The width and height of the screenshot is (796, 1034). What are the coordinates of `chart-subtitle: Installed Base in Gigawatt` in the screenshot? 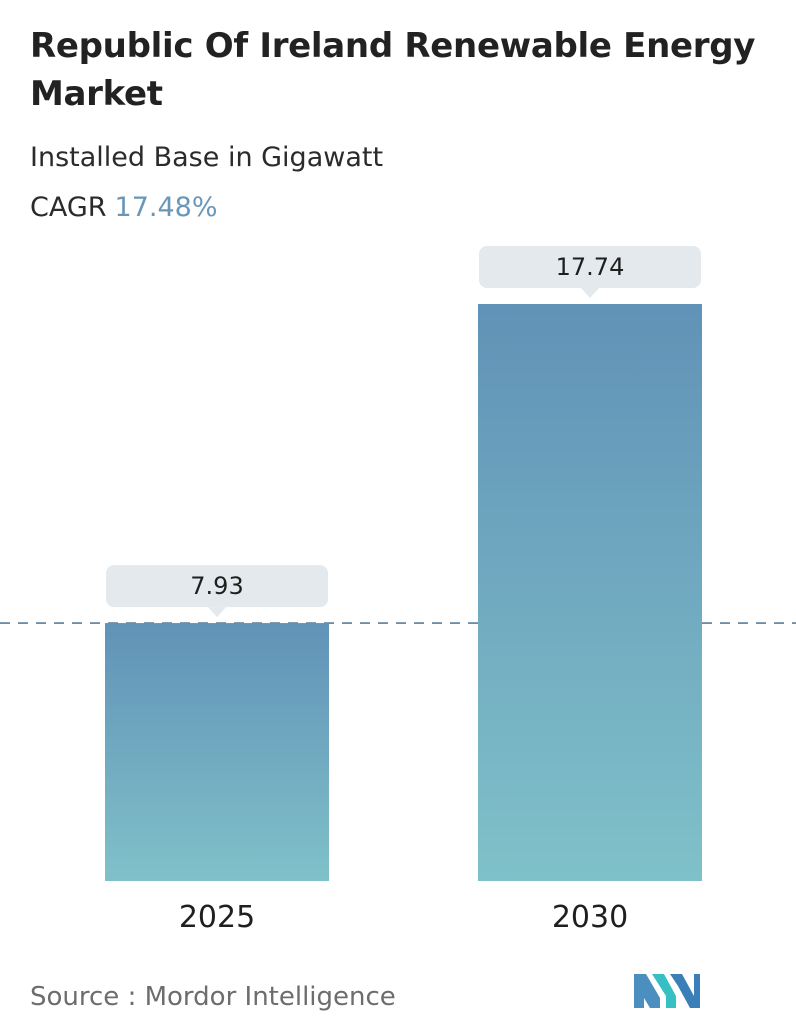 It's located at (207, 157).